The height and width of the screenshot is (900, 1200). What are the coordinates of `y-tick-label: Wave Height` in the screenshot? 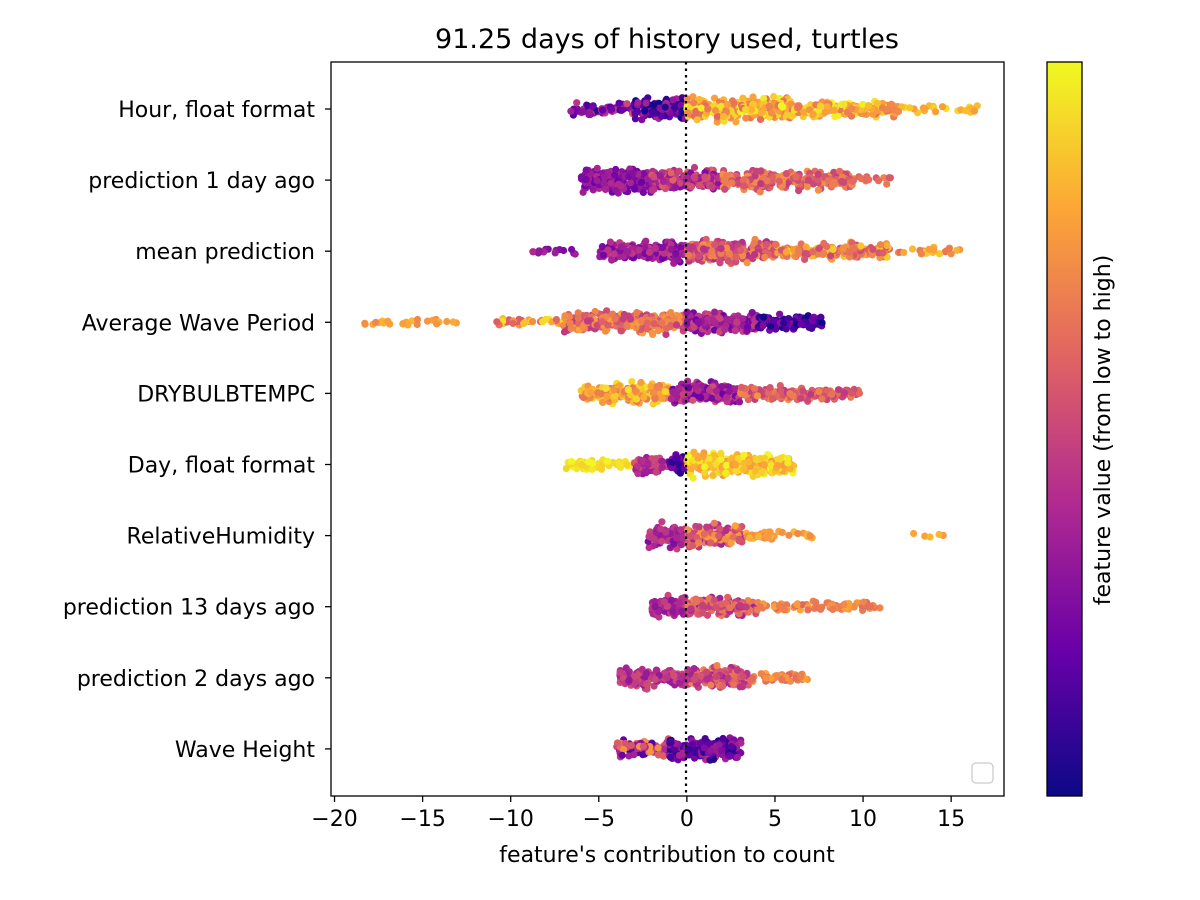 It's located at (245, 750).